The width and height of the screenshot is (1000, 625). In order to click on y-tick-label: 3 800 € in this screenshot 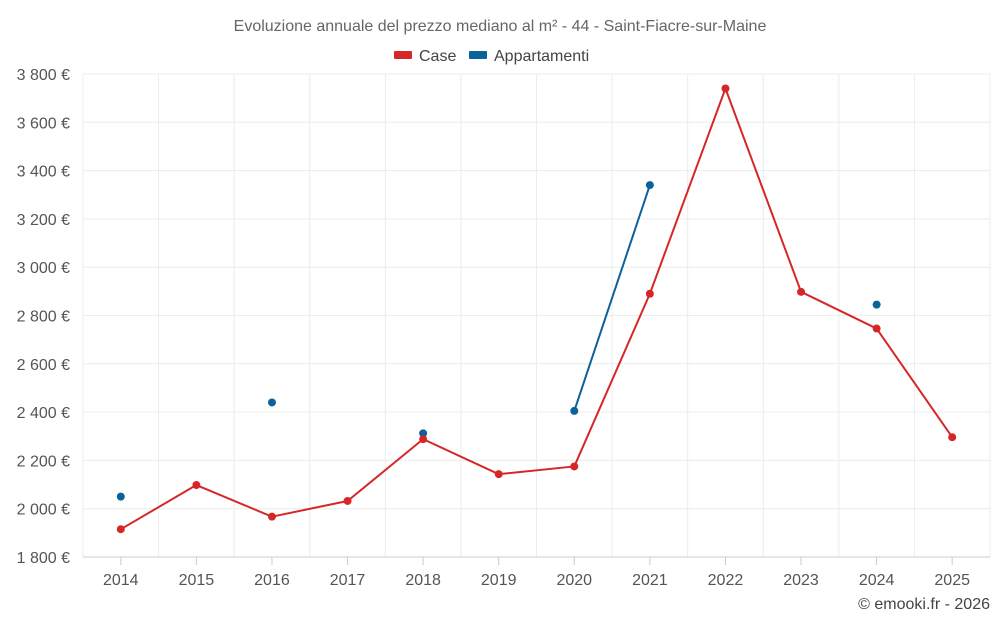, I will do `click(43, 75)`.